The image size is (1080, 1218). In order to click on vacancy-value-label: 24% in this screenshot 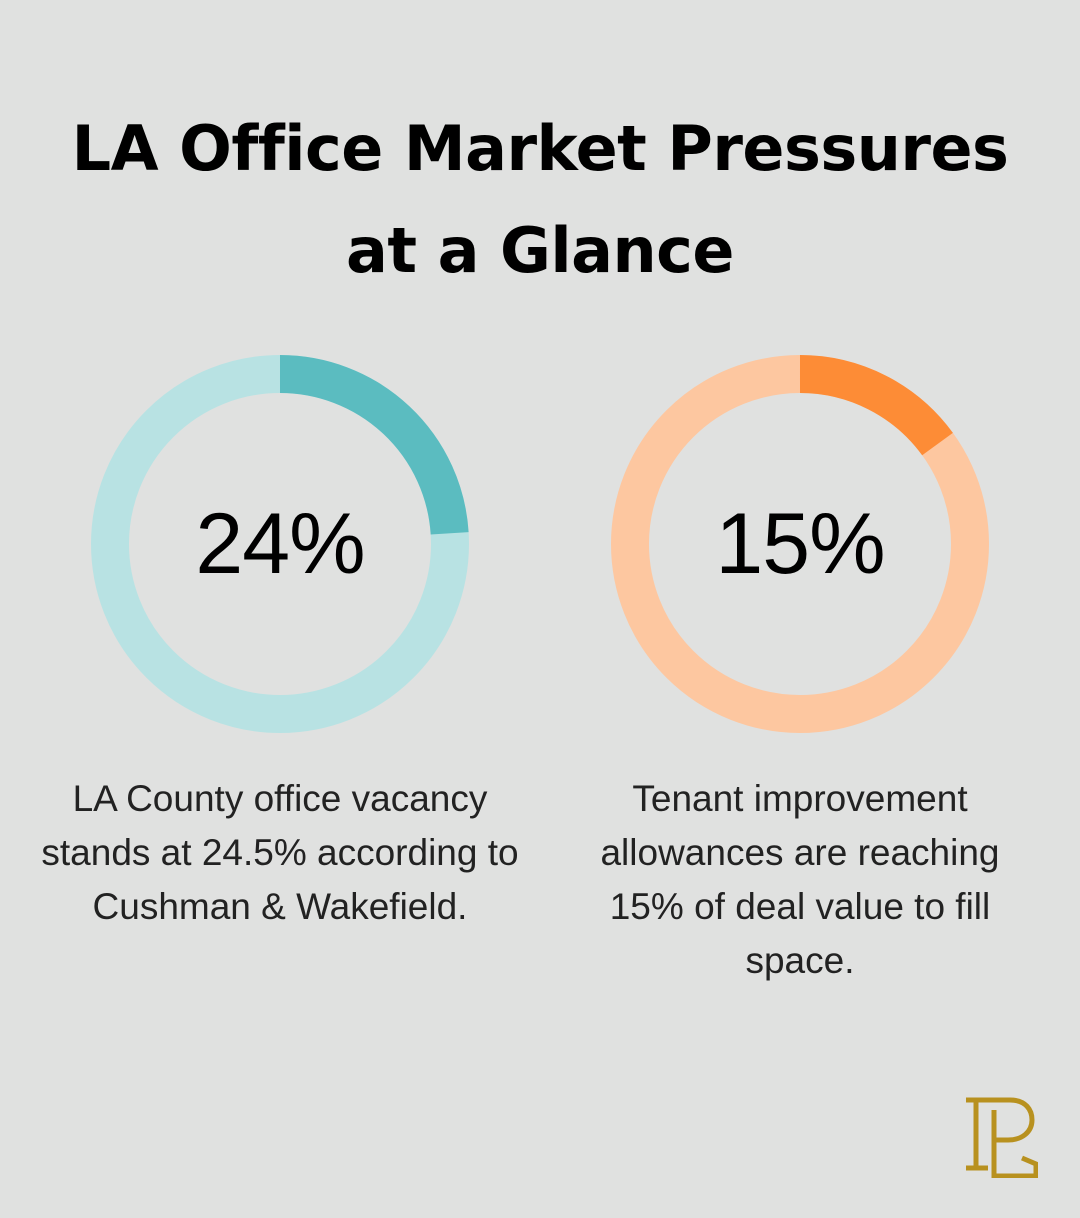, I will do `click(280, 543)`.